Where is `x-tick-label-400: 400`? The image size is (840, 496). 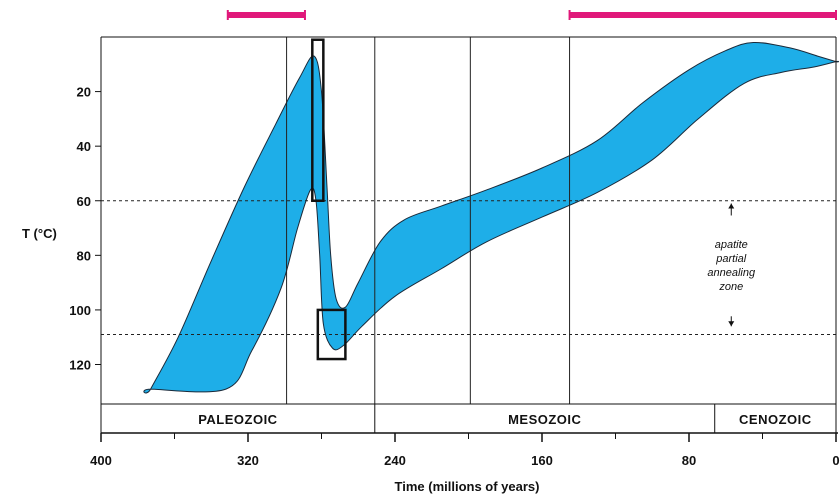 x-tick-label-400: 400 is located at coordinates (101, 460).